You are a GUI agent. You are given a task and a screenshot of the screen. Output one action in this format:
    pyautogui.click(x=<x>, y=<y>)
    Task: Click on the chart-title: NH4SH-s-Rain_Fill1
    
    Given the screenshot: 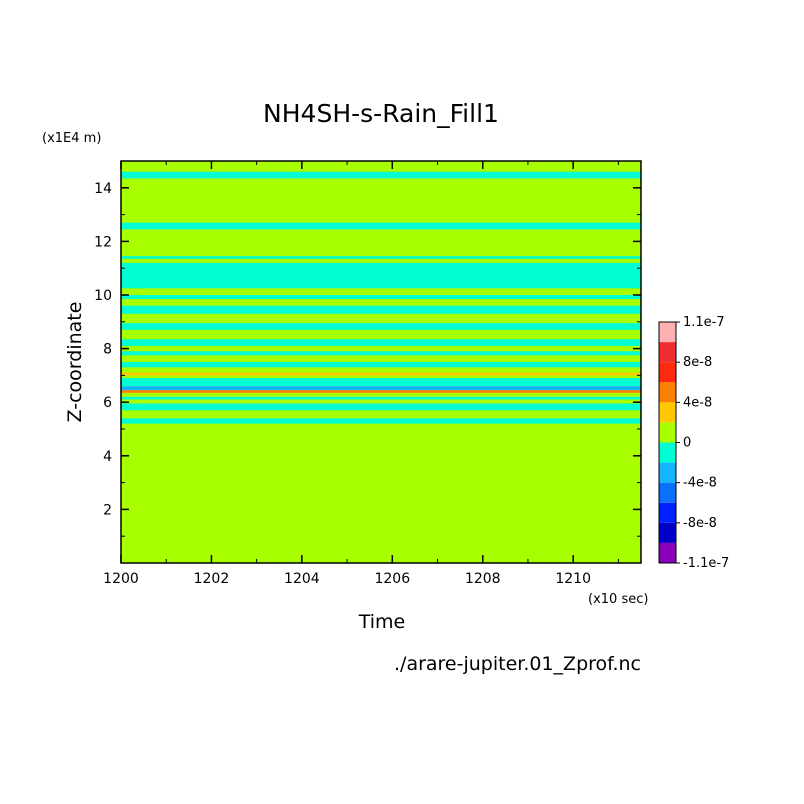 What is the action you would take?
    pyautogui.click(x=381, y=113)
    